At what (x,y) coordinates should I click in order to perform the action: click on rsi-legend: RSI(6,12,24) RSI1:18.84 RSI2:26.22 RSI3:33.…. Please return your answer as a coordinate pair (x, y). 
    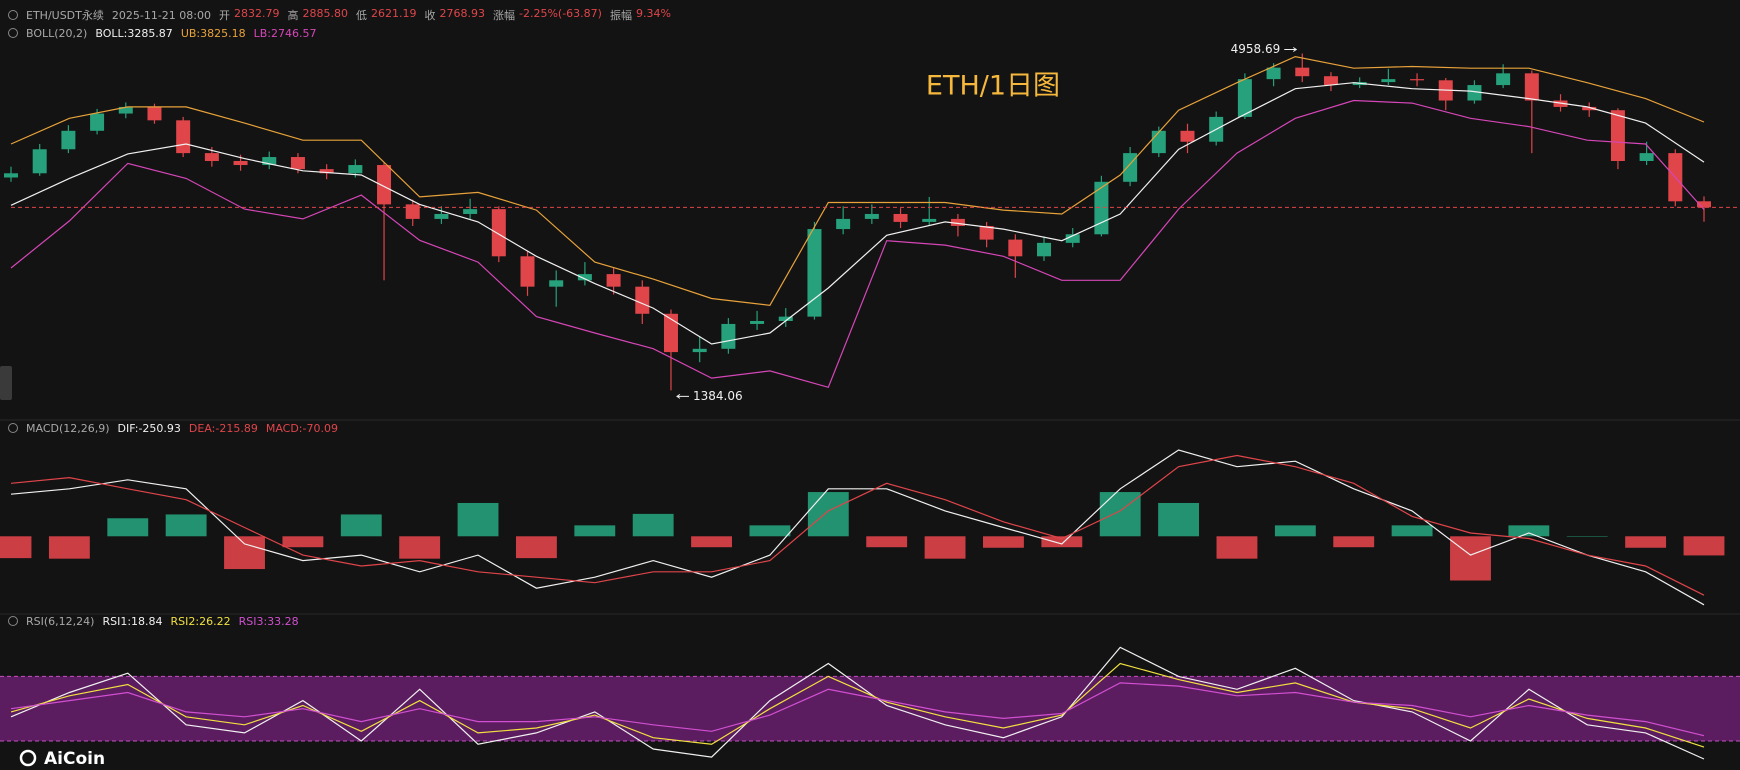
    Looking at the image, I should click on (153, 621).